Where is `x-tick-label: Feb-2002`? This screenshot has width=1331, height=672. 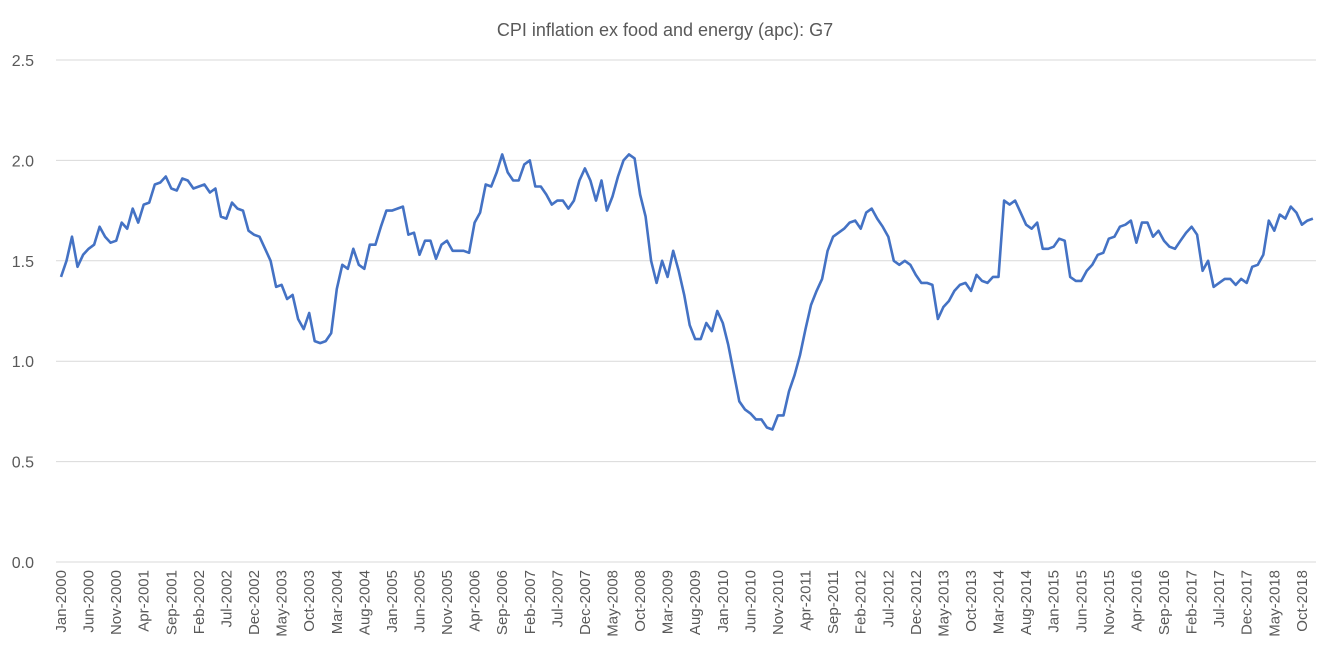
x-tick-label: Feb-2002 is located at coordinates (199, 602).